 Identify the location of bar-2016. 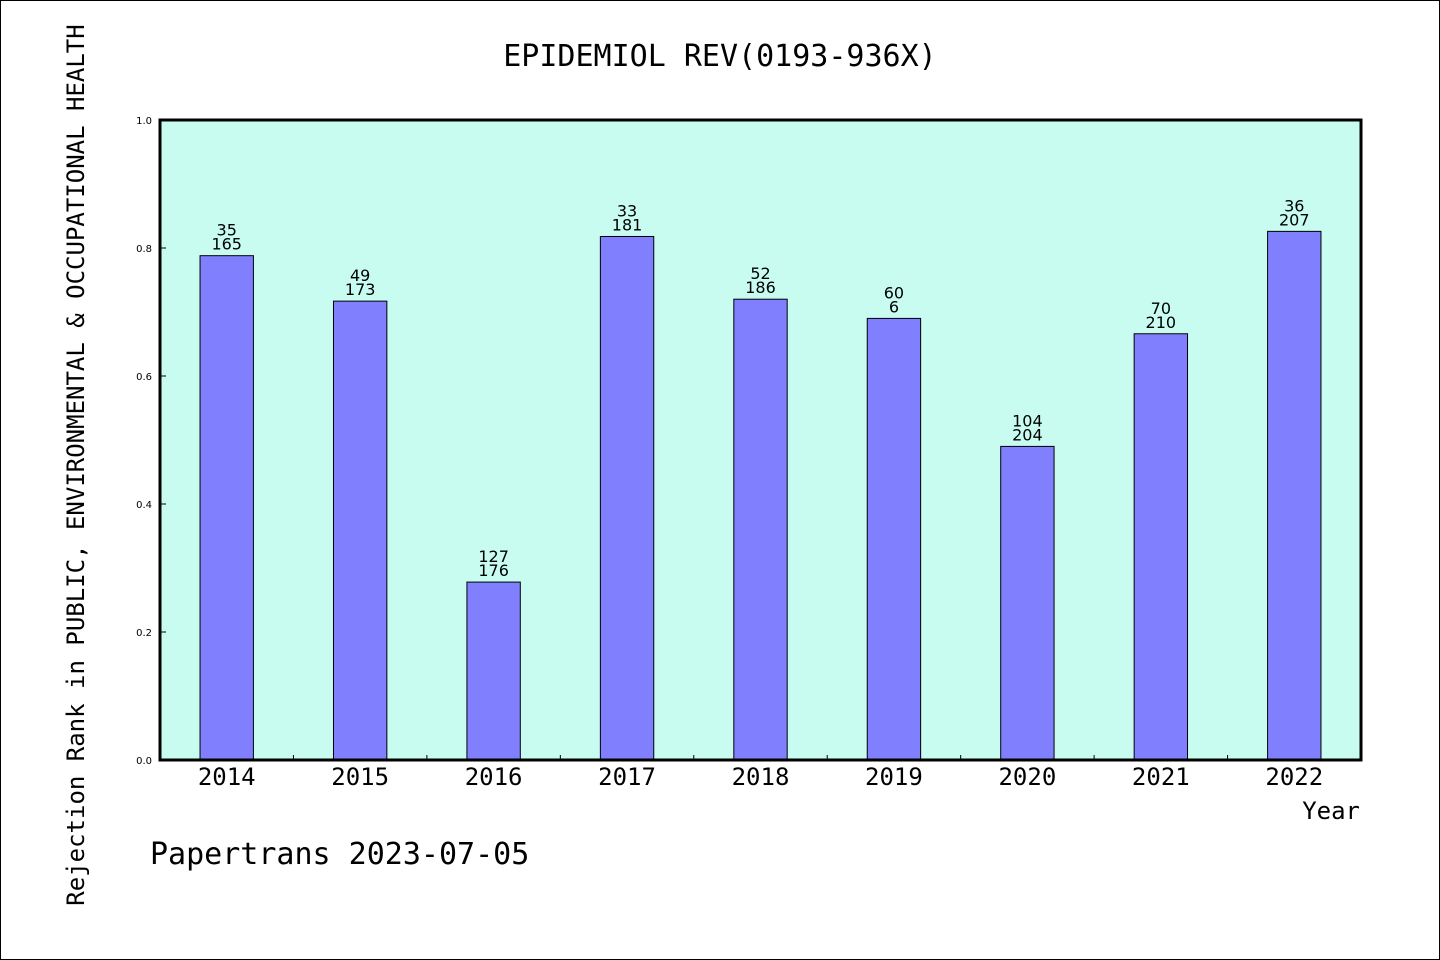
(493, 671).